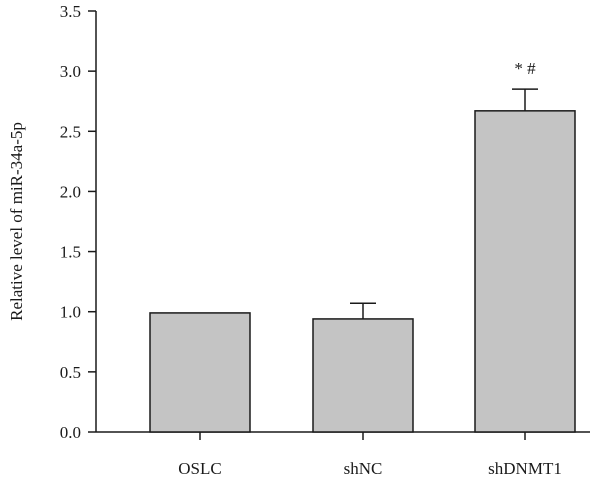 This screenshot has width=600, height=488. Describe the element at coordinates (70, 191) in the screenshot. I see `y-tick-label: 2.0` at that location.